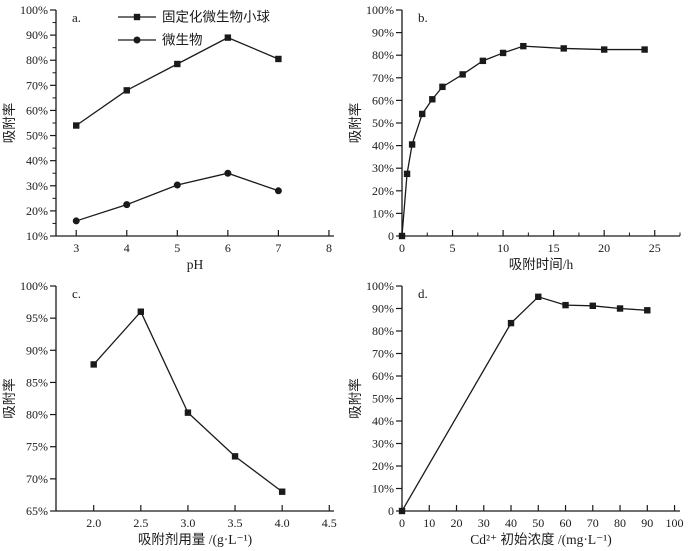  I want to click on x-axis-label: Cd²⁺ 初始浓度 /(mg·L⁻¹), so click(541, 539).